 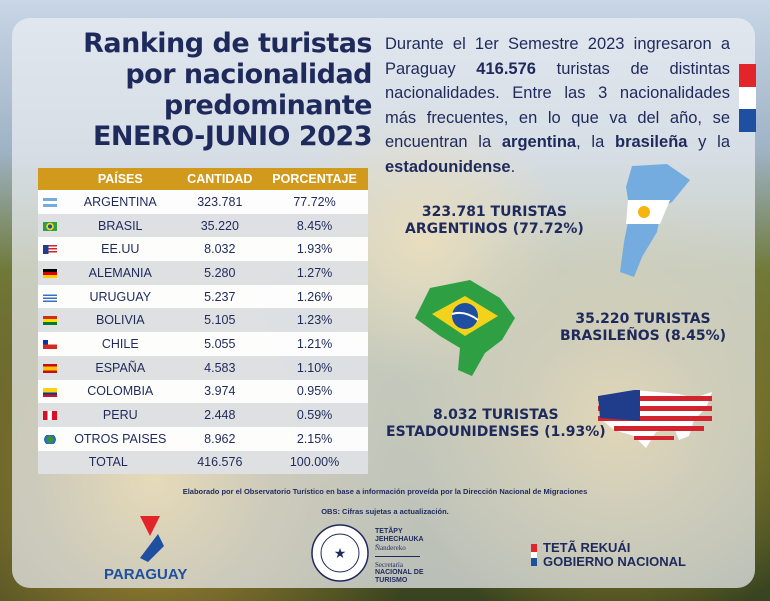 I want to click on pct-cell: 77.72%, so click(x=314, y=202).